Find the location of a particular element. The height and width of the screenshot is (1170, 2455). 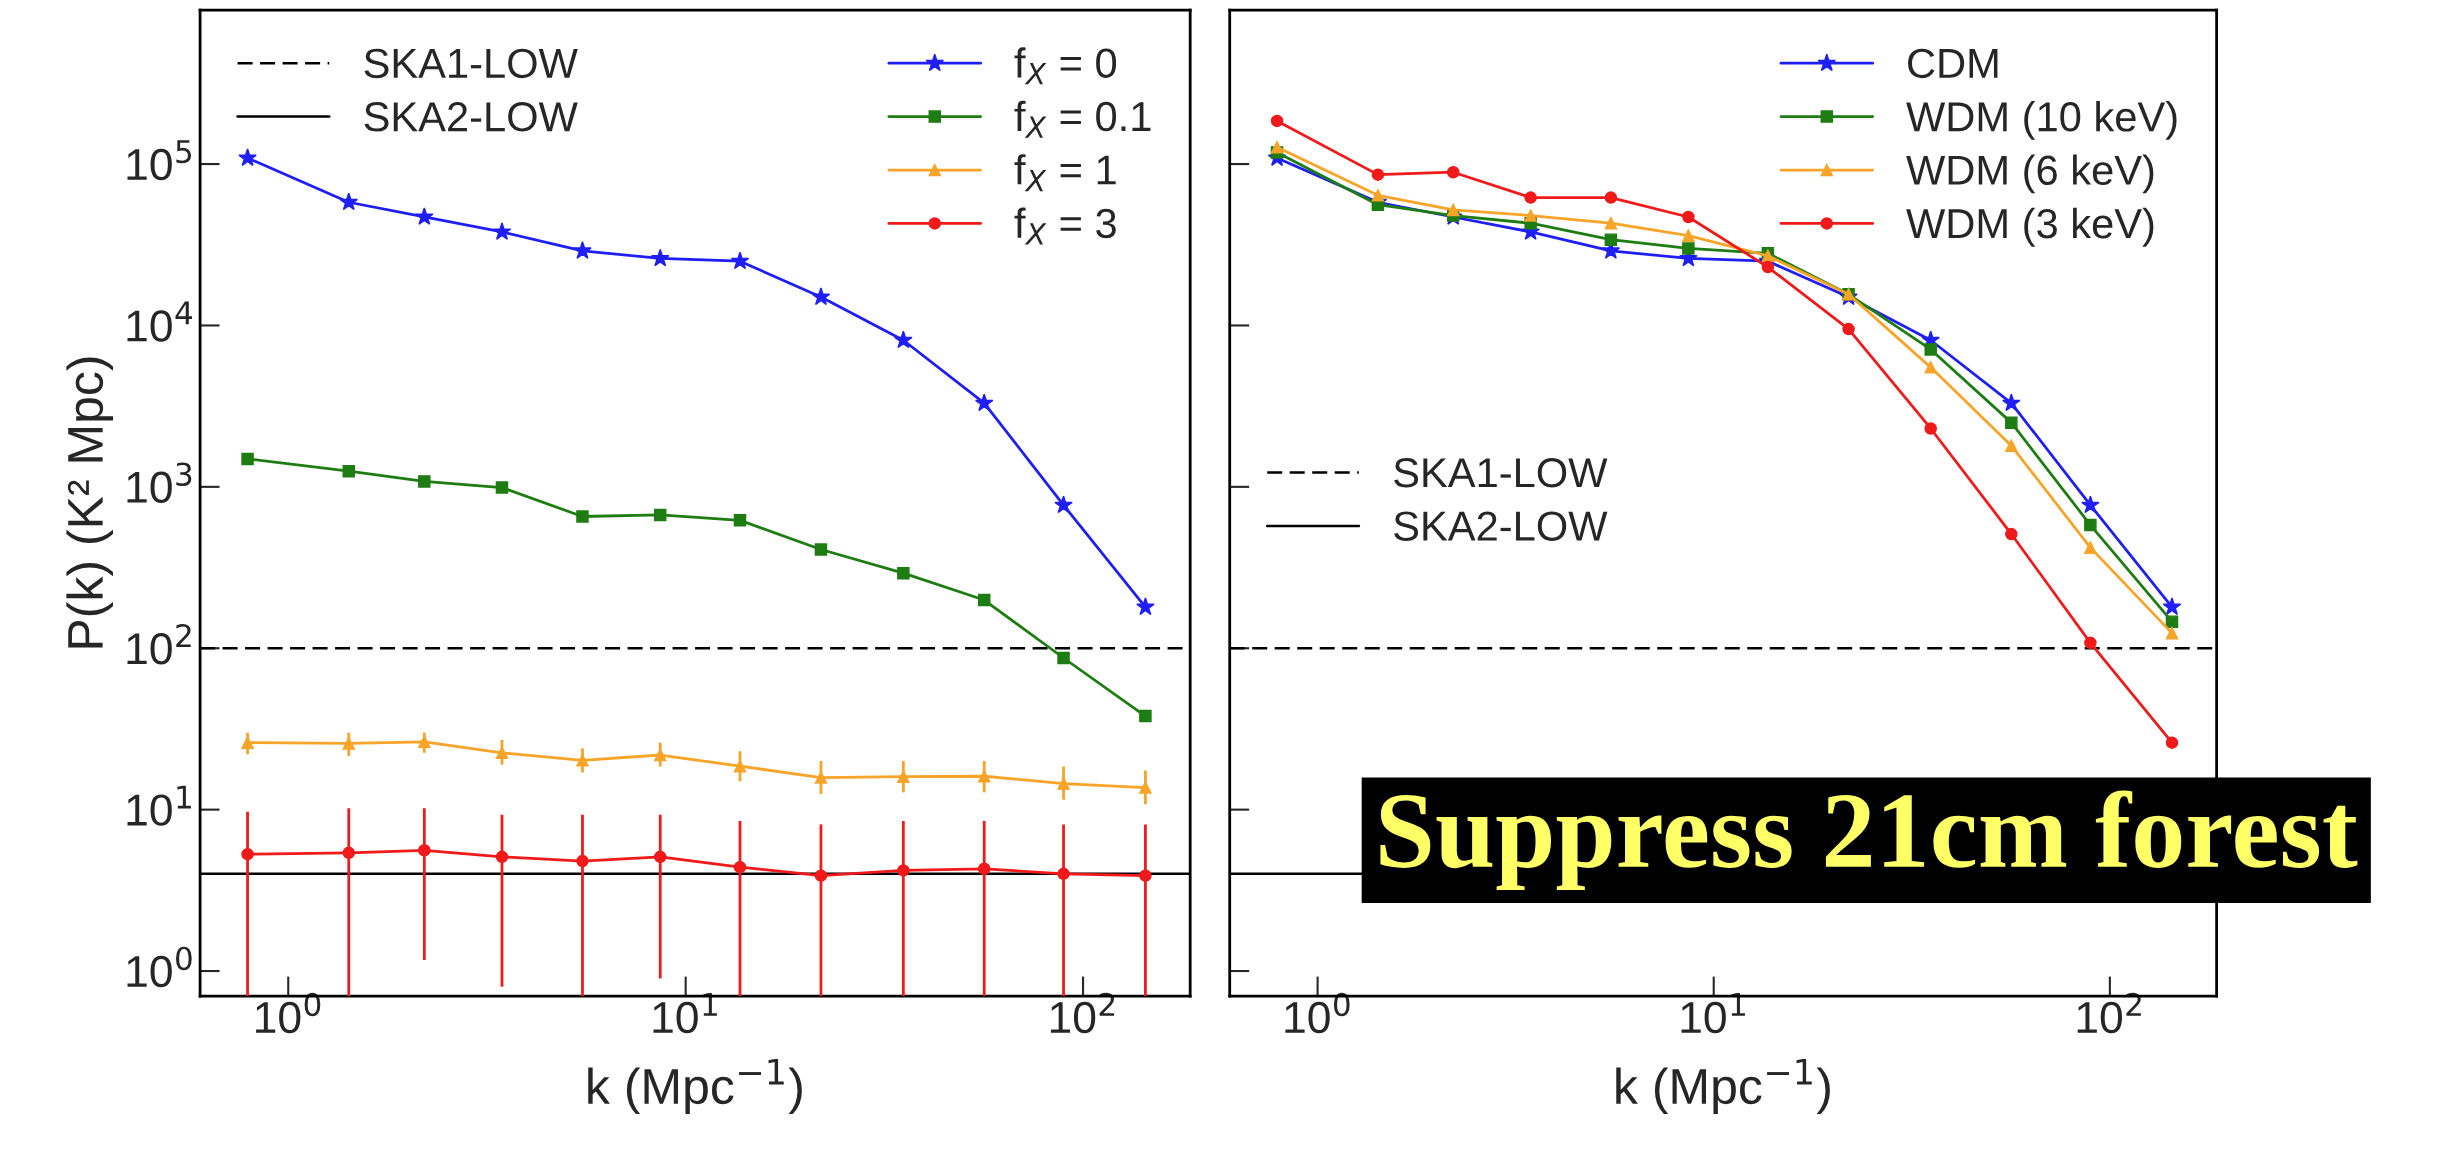

y-tick-label: 10$^{3}$ is located at coordinates (159, 483).